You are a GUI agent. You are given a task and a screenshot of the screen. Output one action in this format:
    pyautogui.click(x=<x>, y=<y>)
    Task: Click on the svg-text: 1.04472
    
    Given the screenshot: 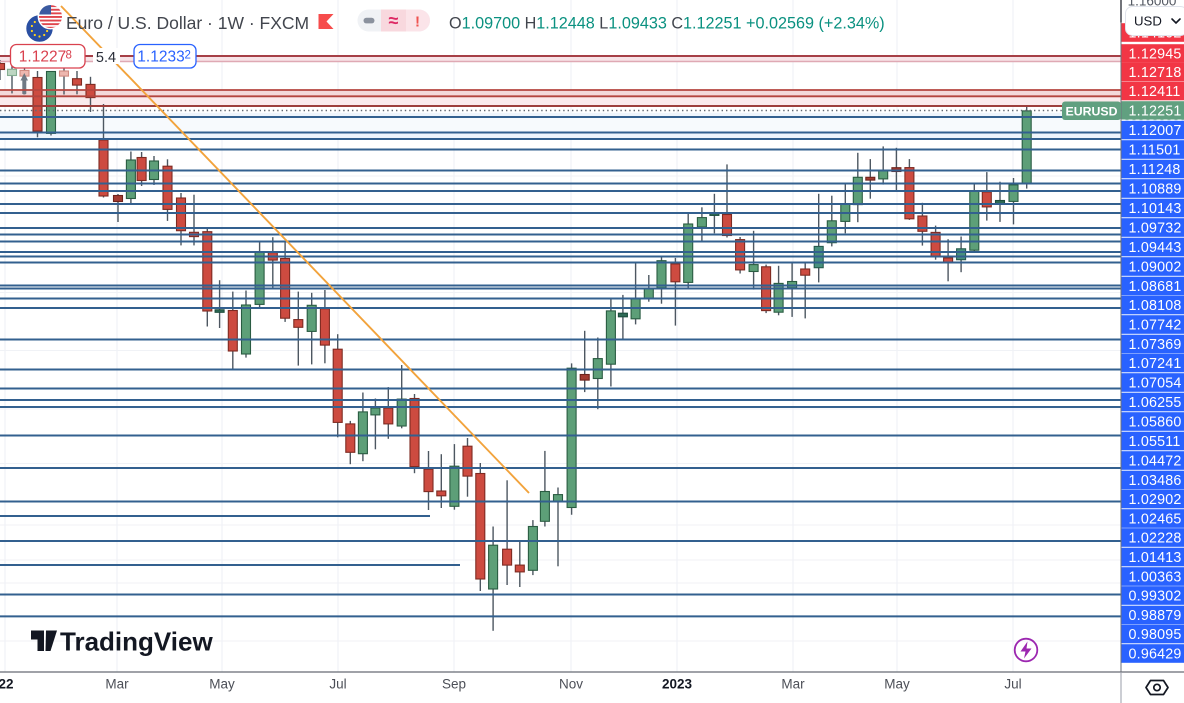 What is the action you would take?
    pyautogui.click(x=1155, y=461)
    